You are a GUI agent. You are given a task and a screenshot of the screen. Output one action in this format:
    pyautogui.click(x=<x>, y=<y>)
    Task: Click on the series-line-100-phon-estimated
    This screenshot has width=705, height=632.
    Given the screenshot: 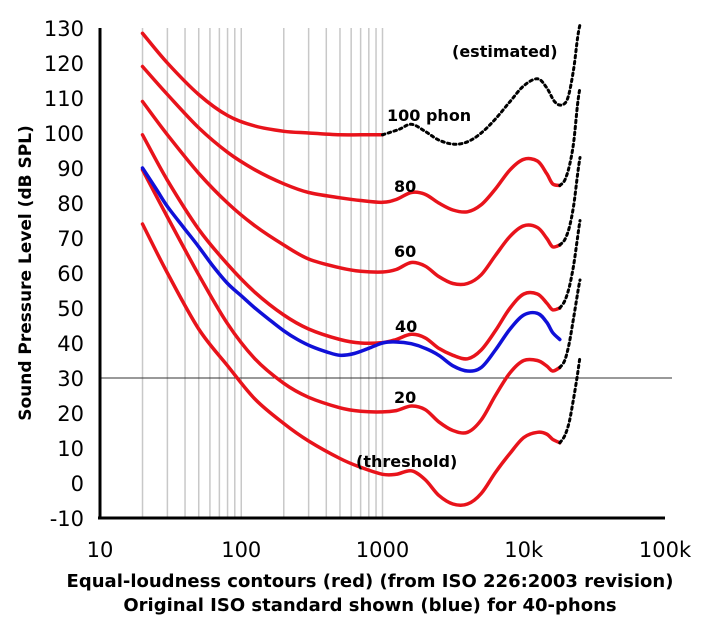 What is the action you would take?
    pyautogui.click(x=481, y=84)
    